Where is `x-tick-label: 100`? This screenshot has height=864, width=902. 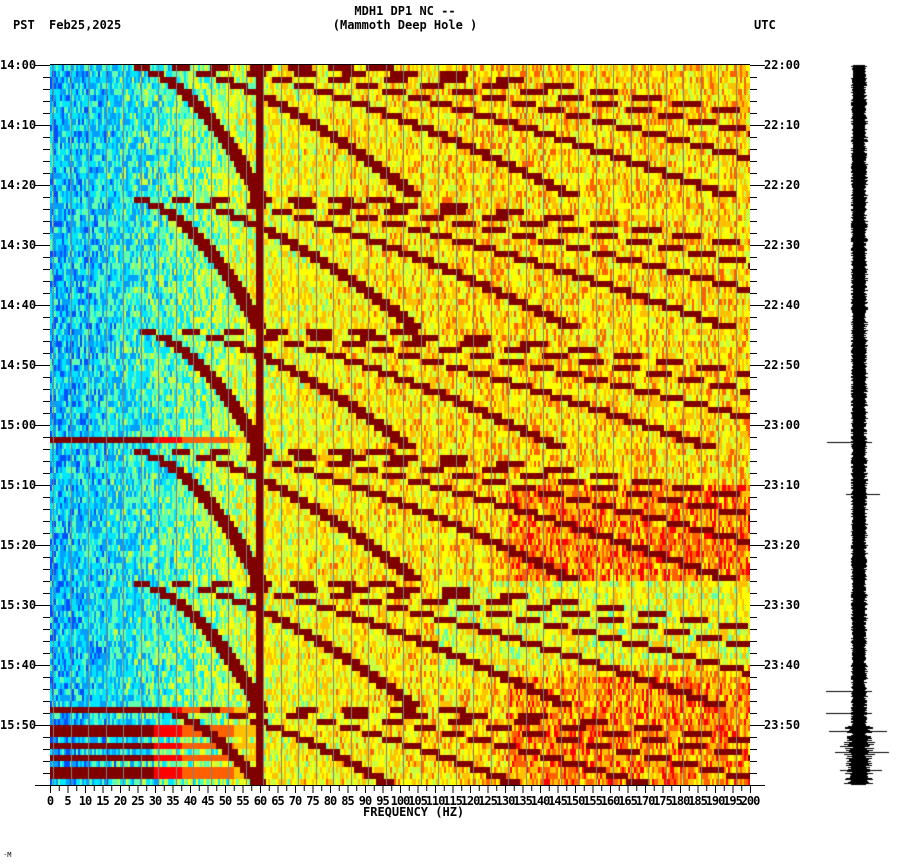 x-tick-label: 100 is located at coordinates (400, 801).